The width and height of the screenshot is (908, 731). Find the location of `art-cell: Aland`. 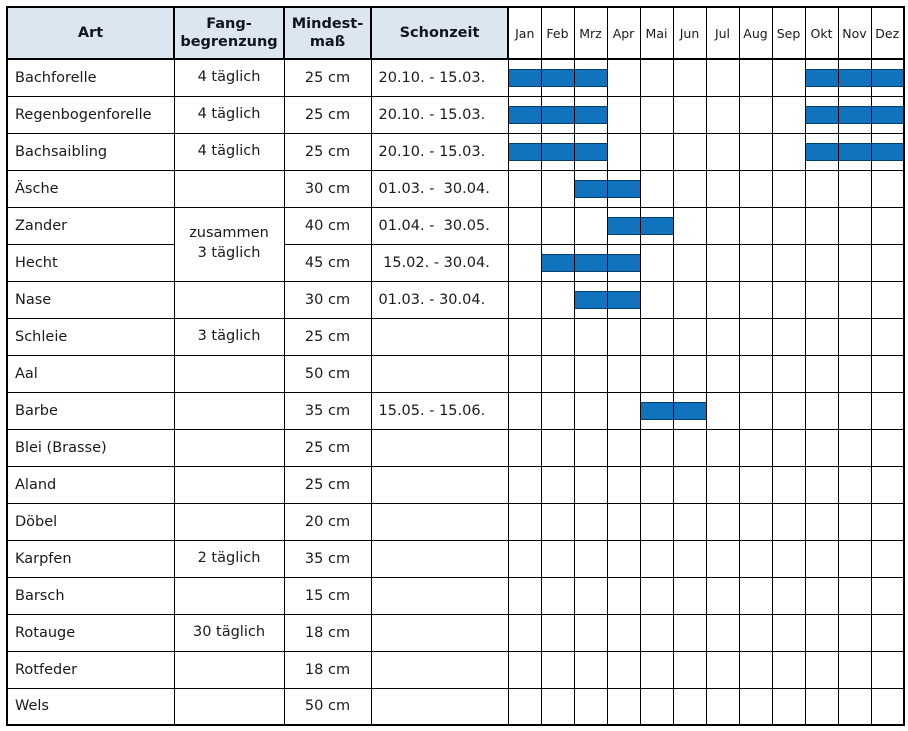

art-cell: Aland is located at coordinates (90, 484).